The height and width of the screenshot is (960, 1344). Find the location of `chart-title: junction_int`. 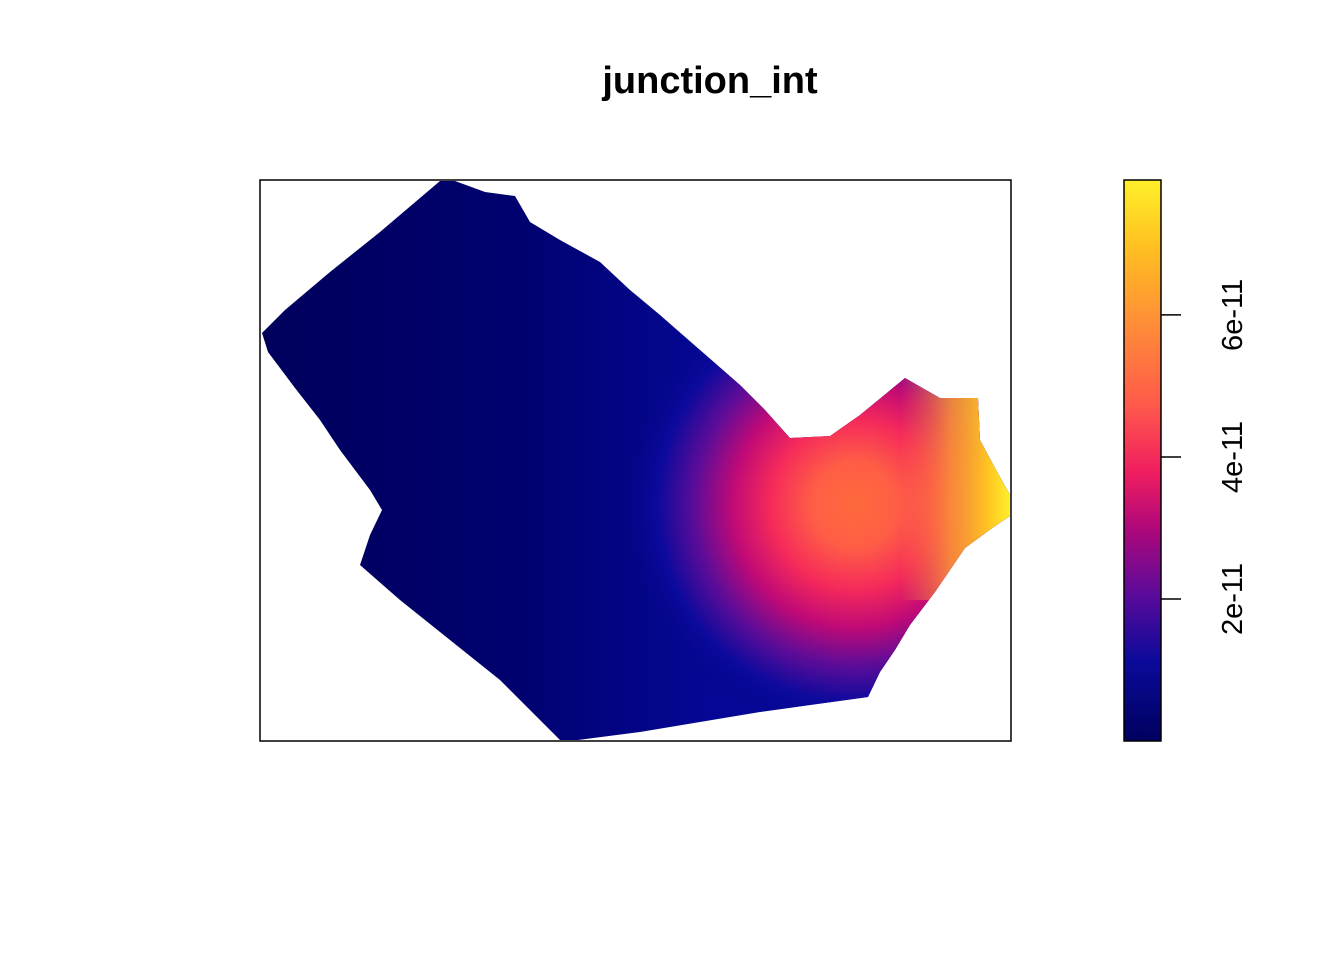

chart-title: junction_int is located at coordinates (709, 81).